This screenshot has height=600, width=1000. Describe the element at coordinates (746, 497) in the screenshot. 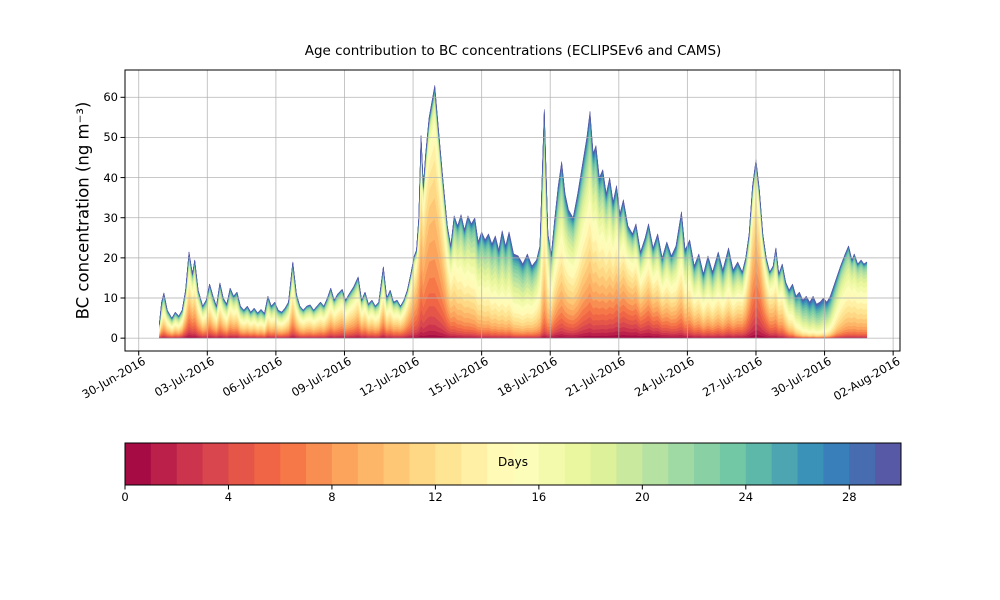

I see `colorbar-tick-label: 24` at that location.